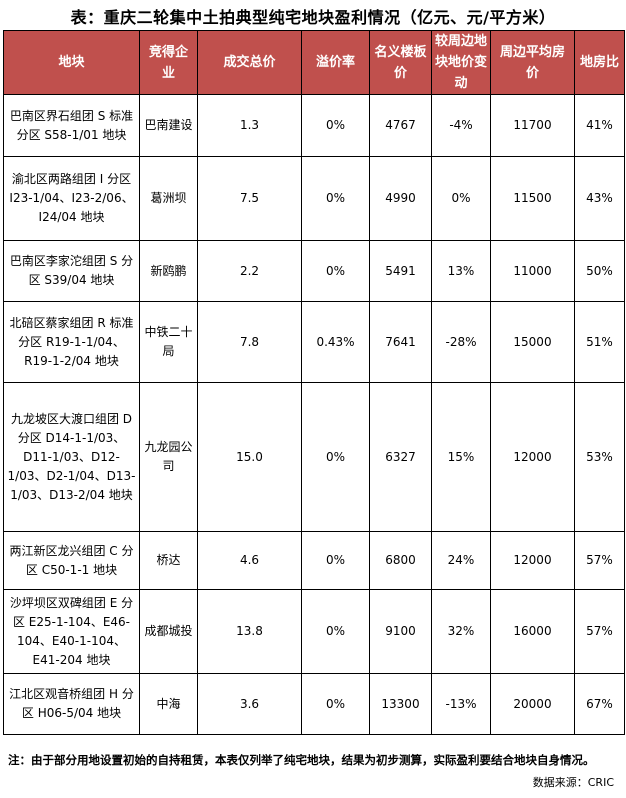  I want to click on cell-avg-house-price: 11700, so click(532, 125).